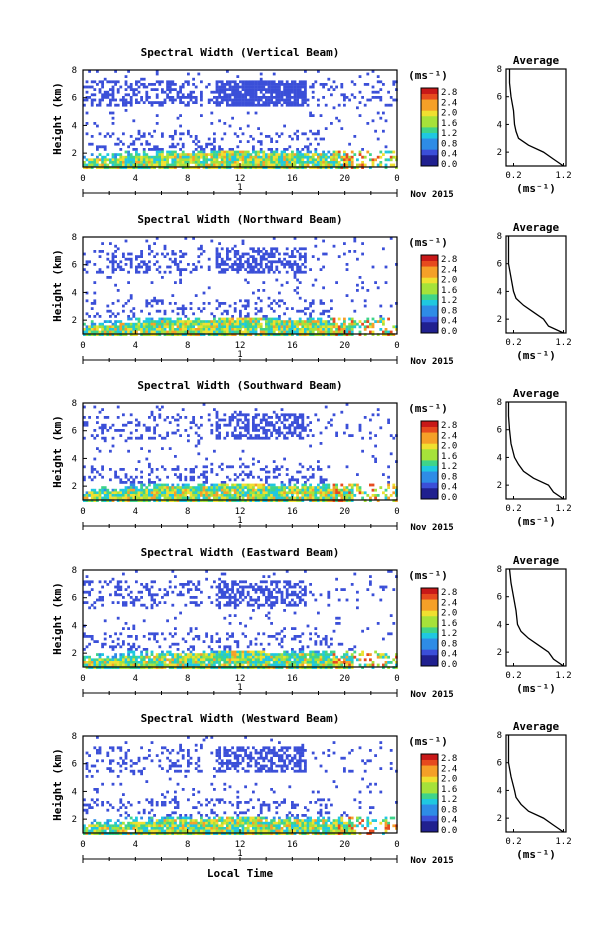 The height and width of the screenshot is (929, 616). What do you see at coordinates (563, 509) in the screenshot?
I see `average-x-tick-label: 1.2` at bounding box center [563, 509].